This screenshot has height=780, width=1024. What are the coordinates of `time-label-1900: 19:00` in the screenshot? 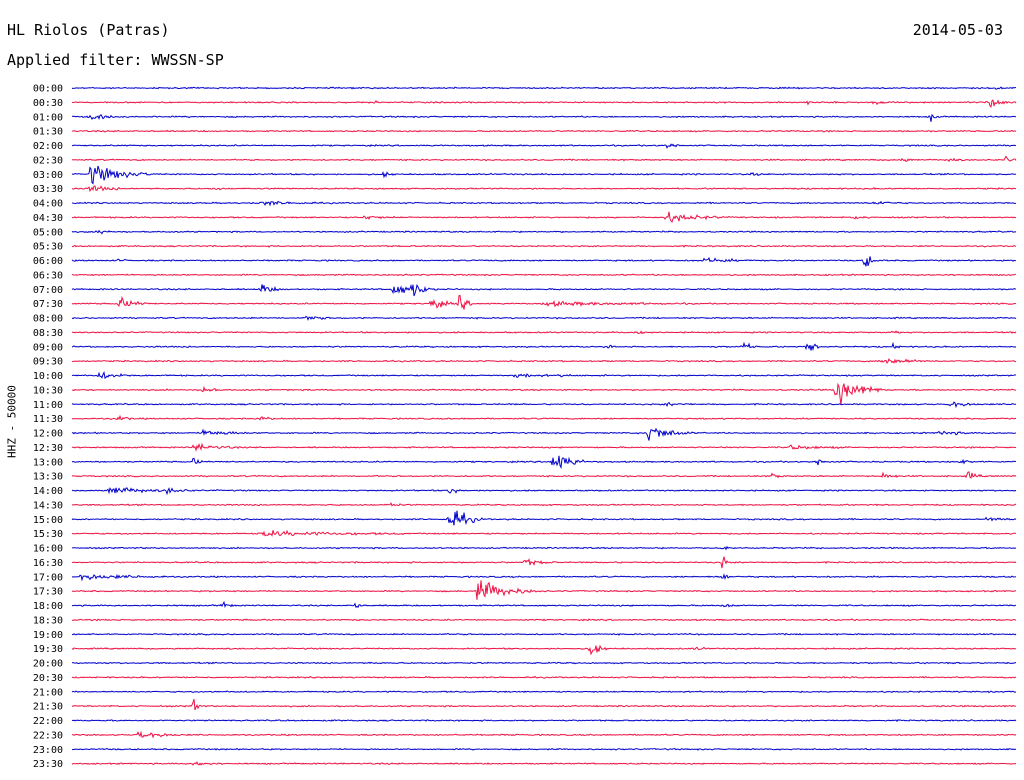 It's located at (48, 635).